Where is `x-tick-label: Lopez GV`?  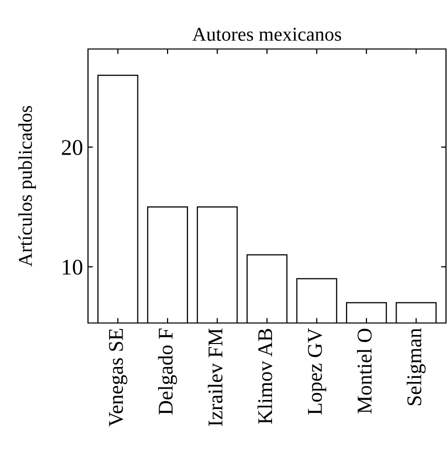 x-tick-label: Lopez GV is located at coordinates (317, 371).